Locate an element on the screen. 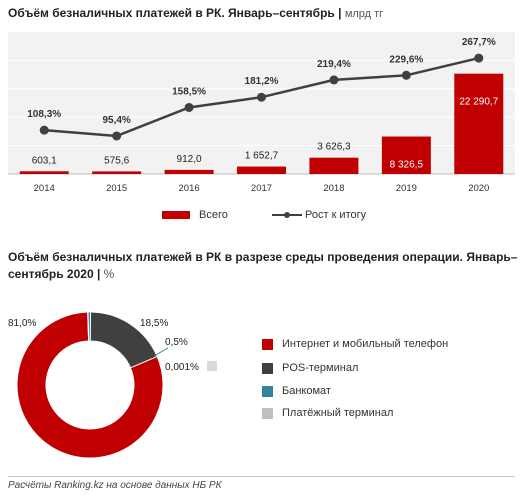 The image size is (523, 503). bar-label-2019: 8 326,5 is located at coordinates (407, 165).